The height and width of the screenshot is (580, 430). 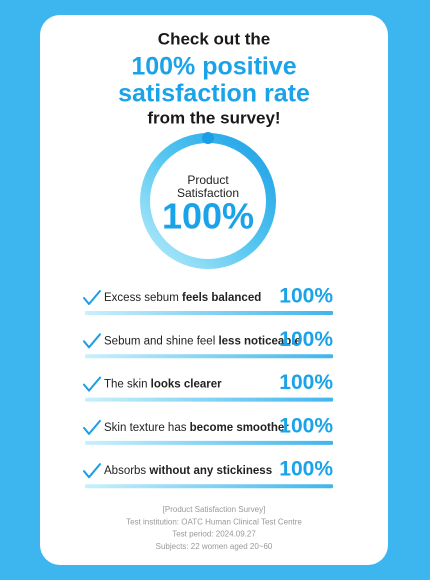 I want to click on outro: from the survey!, so click(x=213, y=117).